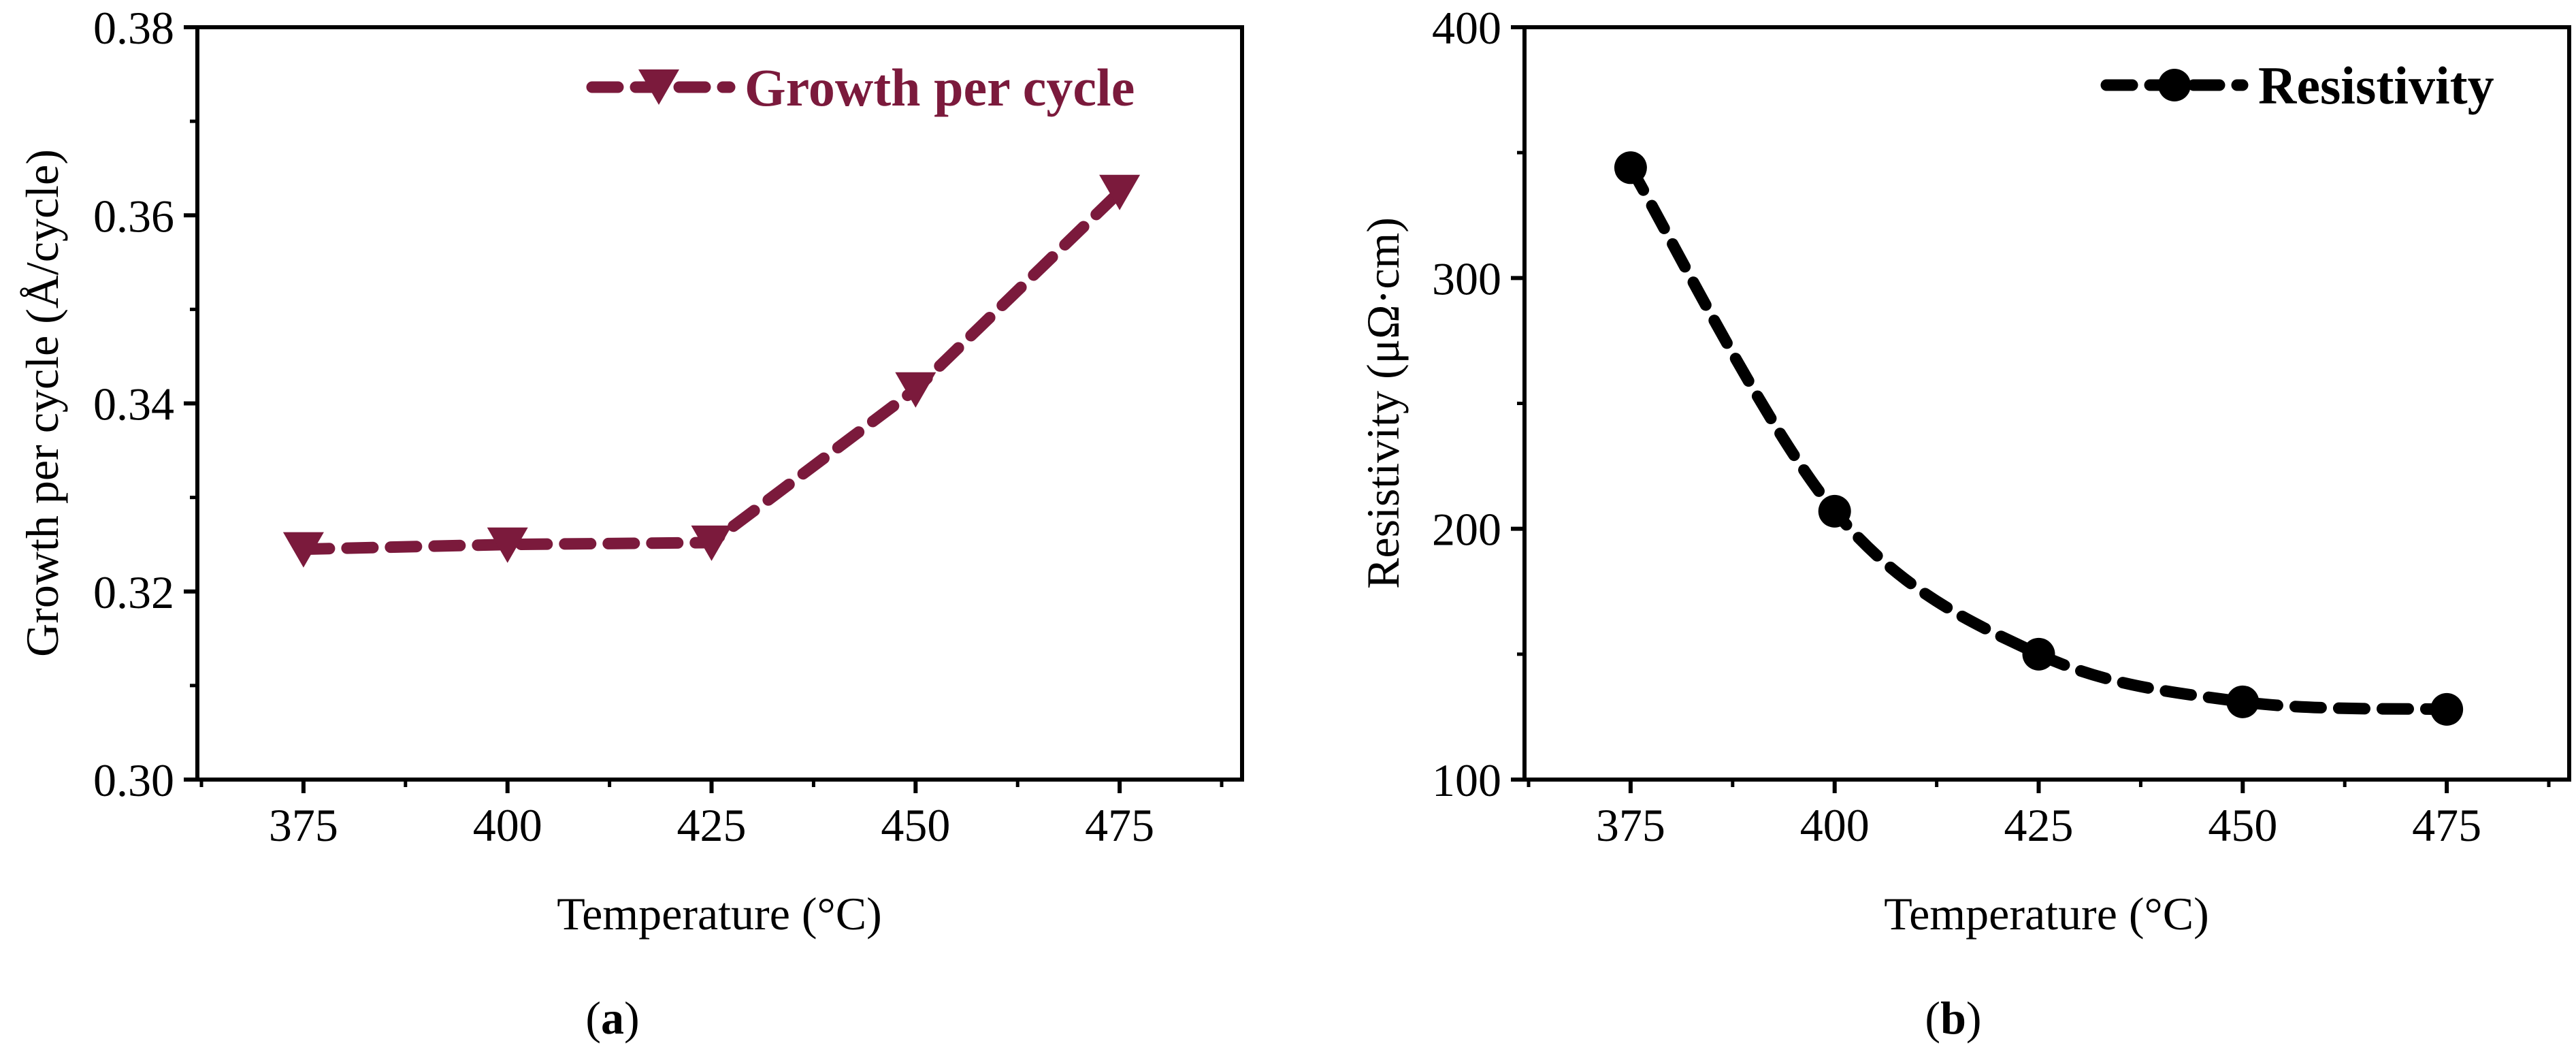  What do you see at coordinates (1466, 28) in the screenshot?
I see `y-tick-label: 400` at bounding box center [1466, 28].